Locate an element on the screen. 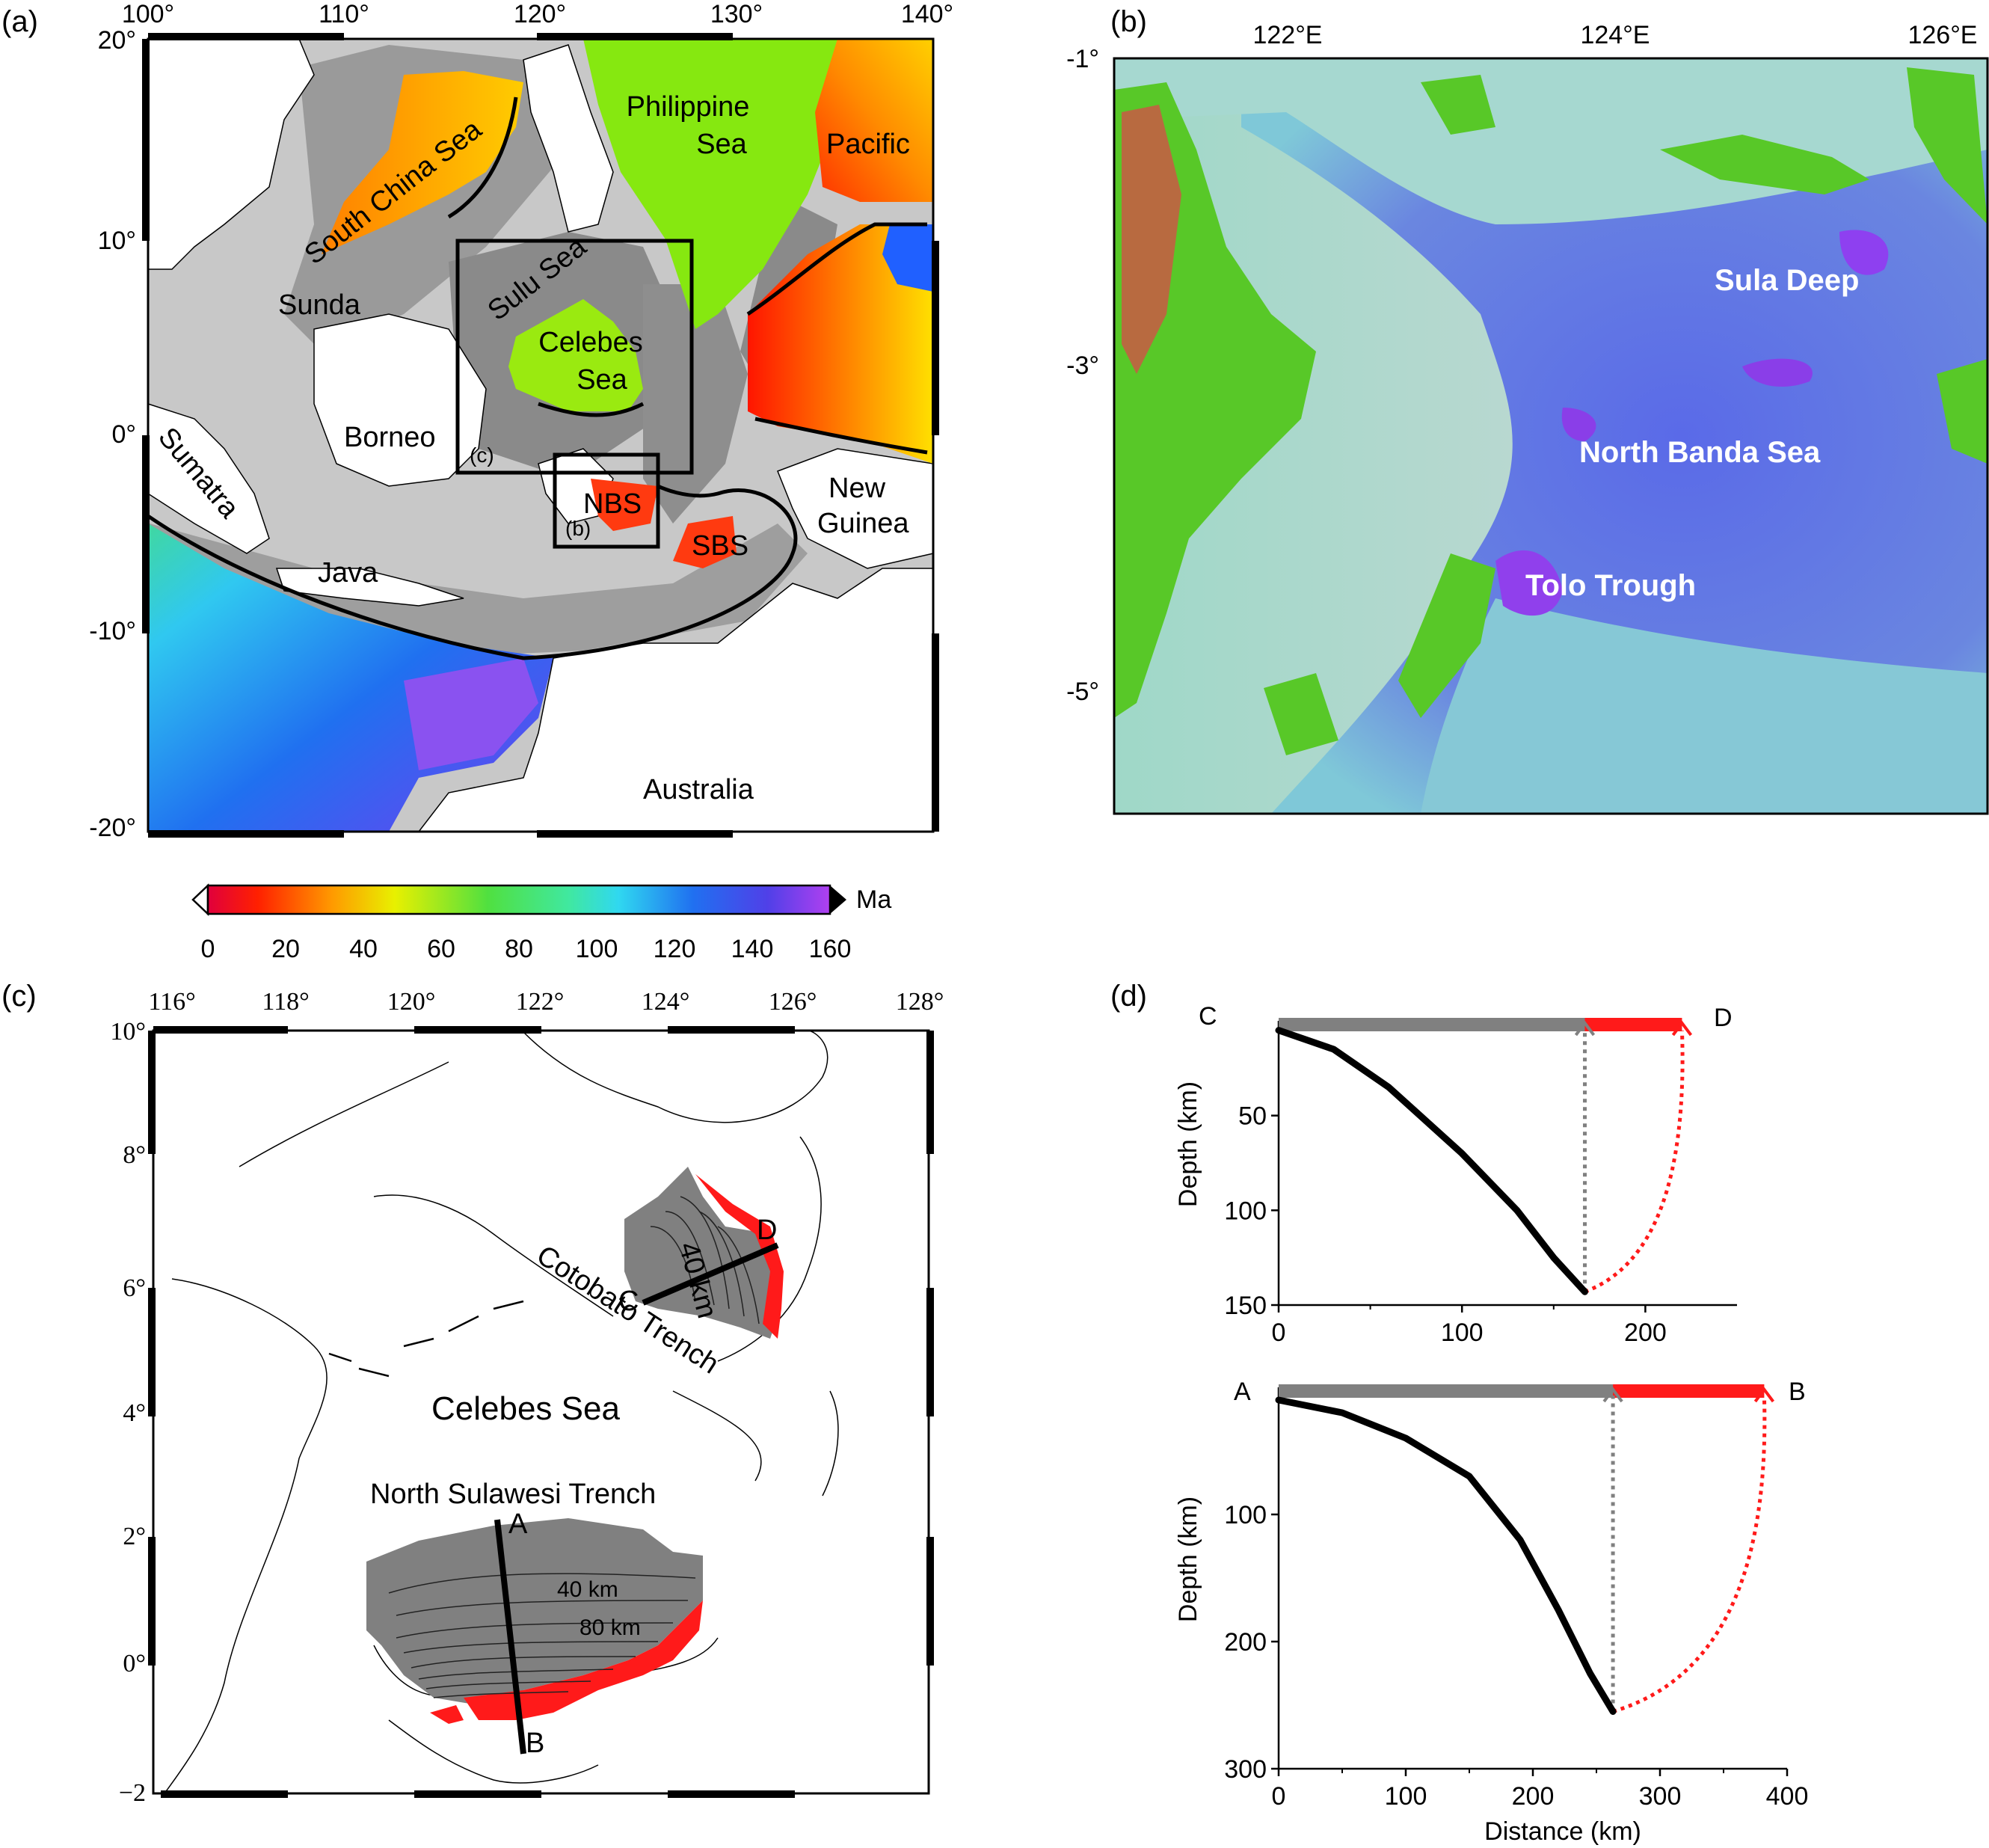 This screenshot has width=1989, height=1848. inset-box-b is located at coordinates (606, 500).